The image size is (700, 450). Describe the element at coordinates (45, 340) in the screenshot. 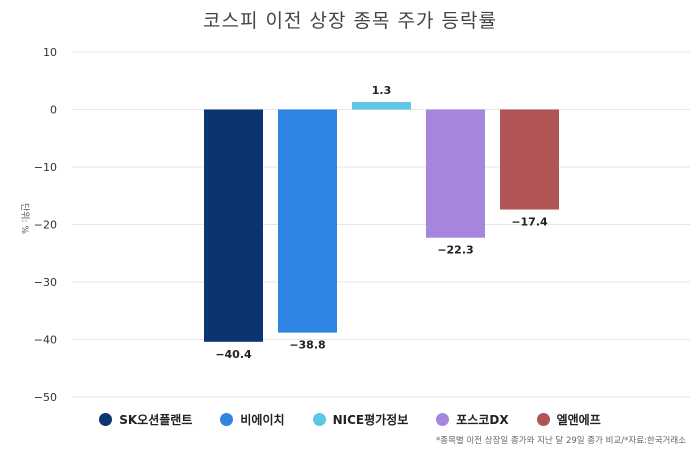

I see `y-tick-label: −40` at that location.